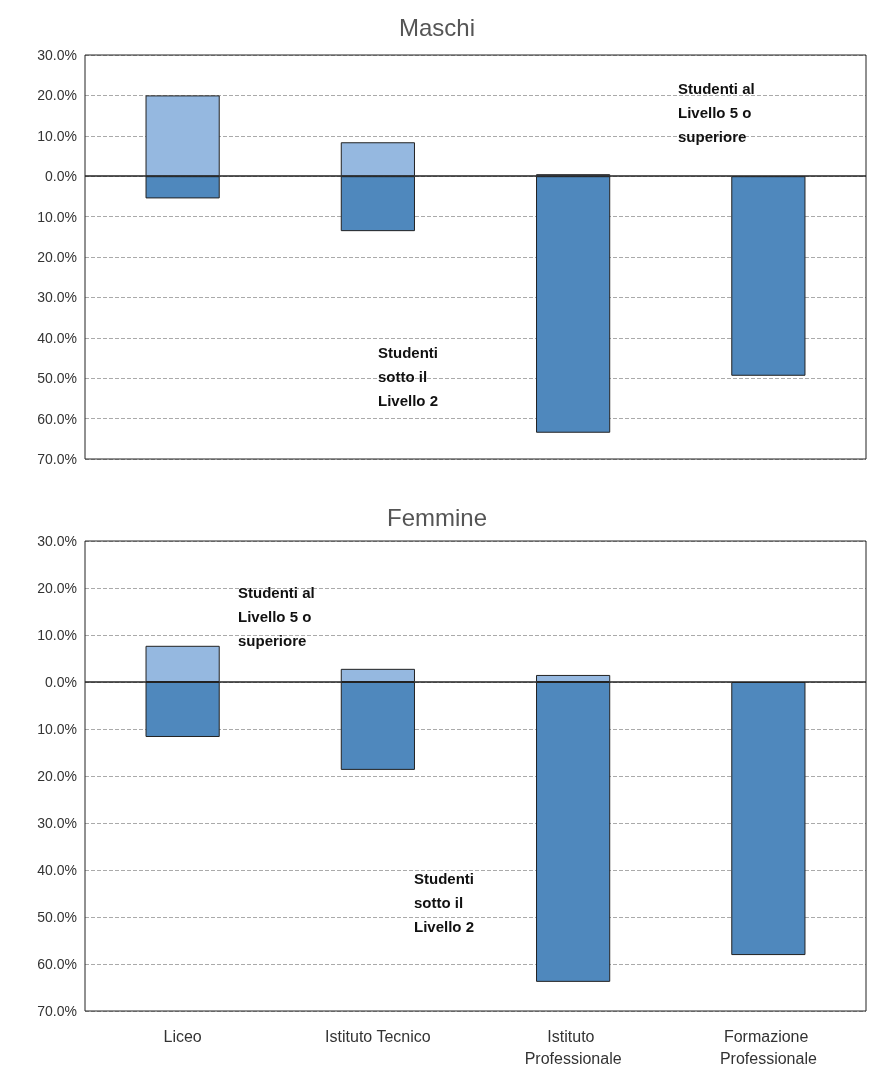  I want to click on x-tick-label: Istituto Tecnico, so click(378, 1036).